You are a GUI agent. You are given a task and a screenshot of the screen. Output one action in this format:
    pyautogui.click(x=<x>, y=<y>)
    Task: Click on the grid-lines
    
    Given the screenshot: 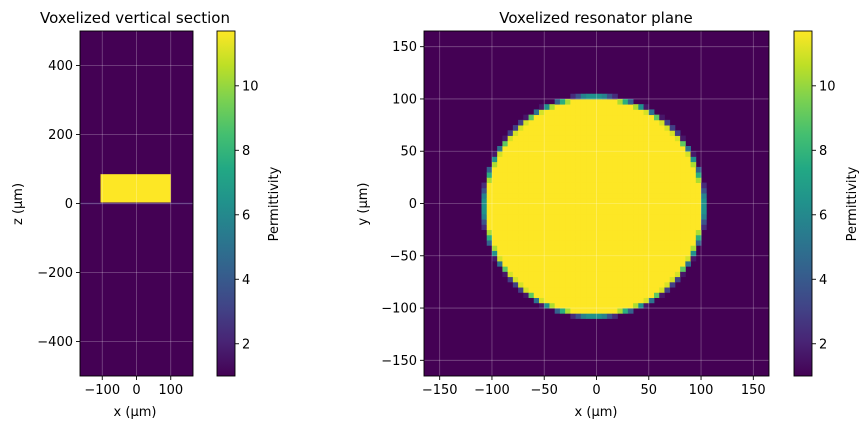 What is the action you would take?
    pyautogui.click(x=136, y=203)
    